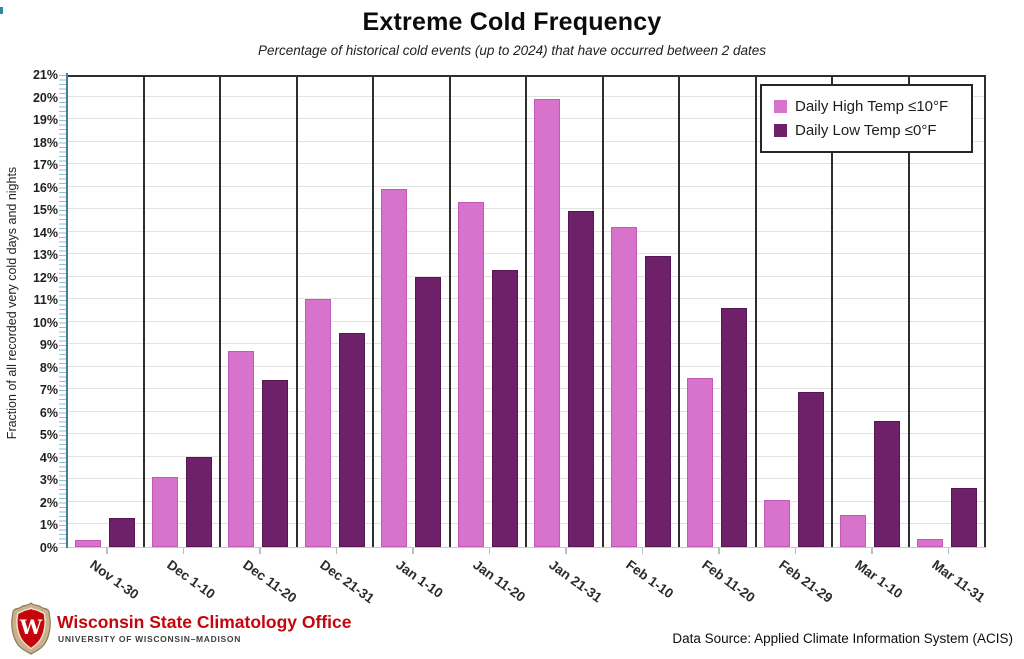 This screenshot has width=1024, height=659. Describe the element at coordinates (498, 581) in the screenshot. I see `x-tick-label: Jan 11-20` at that location.